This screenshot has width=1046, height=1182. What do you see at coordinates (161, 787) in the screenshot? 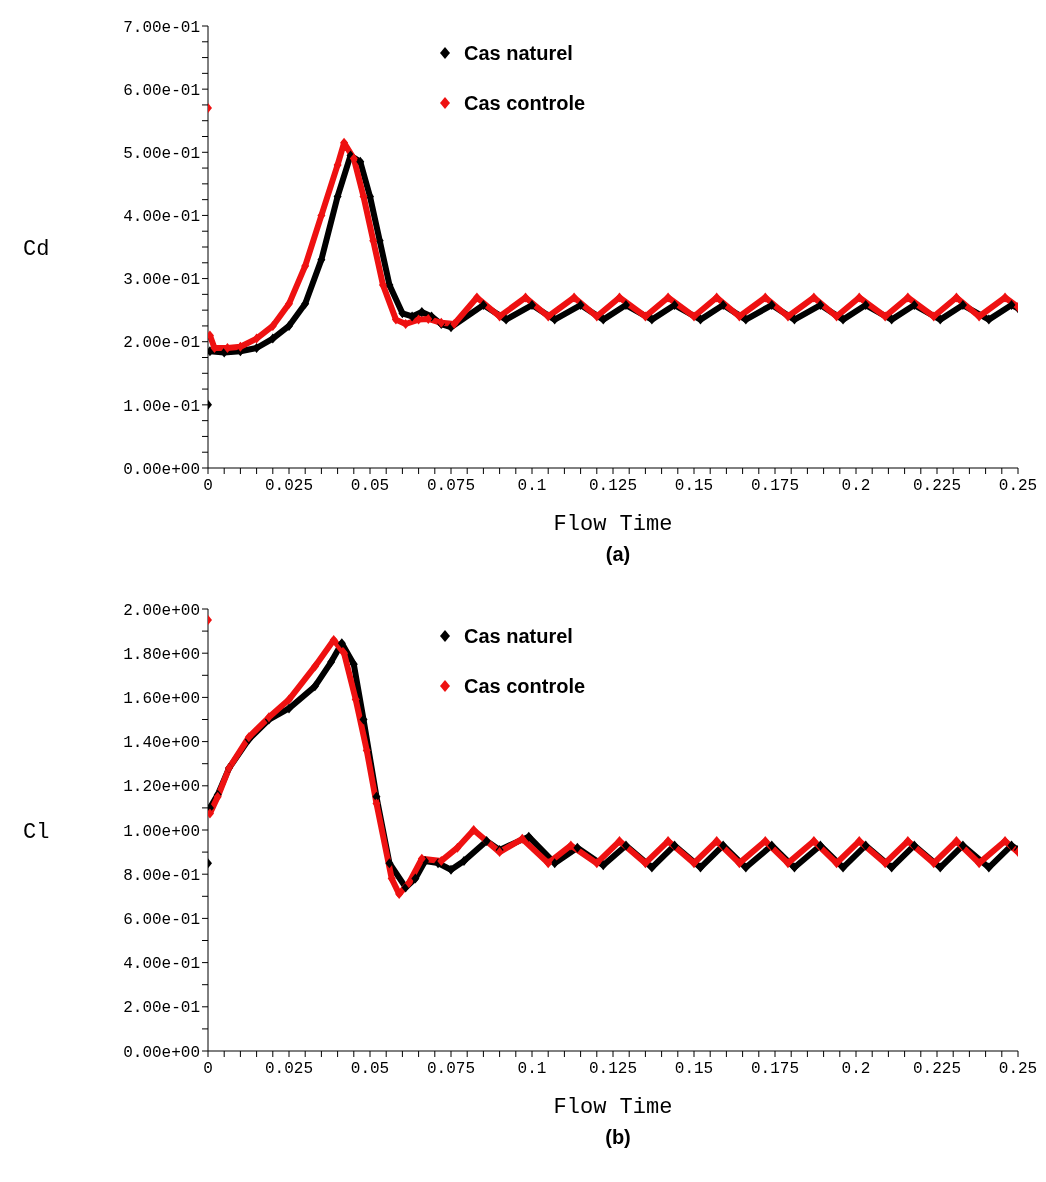
I see `y-tick-label: 1.20e+00` at bounding box center [161, 787].